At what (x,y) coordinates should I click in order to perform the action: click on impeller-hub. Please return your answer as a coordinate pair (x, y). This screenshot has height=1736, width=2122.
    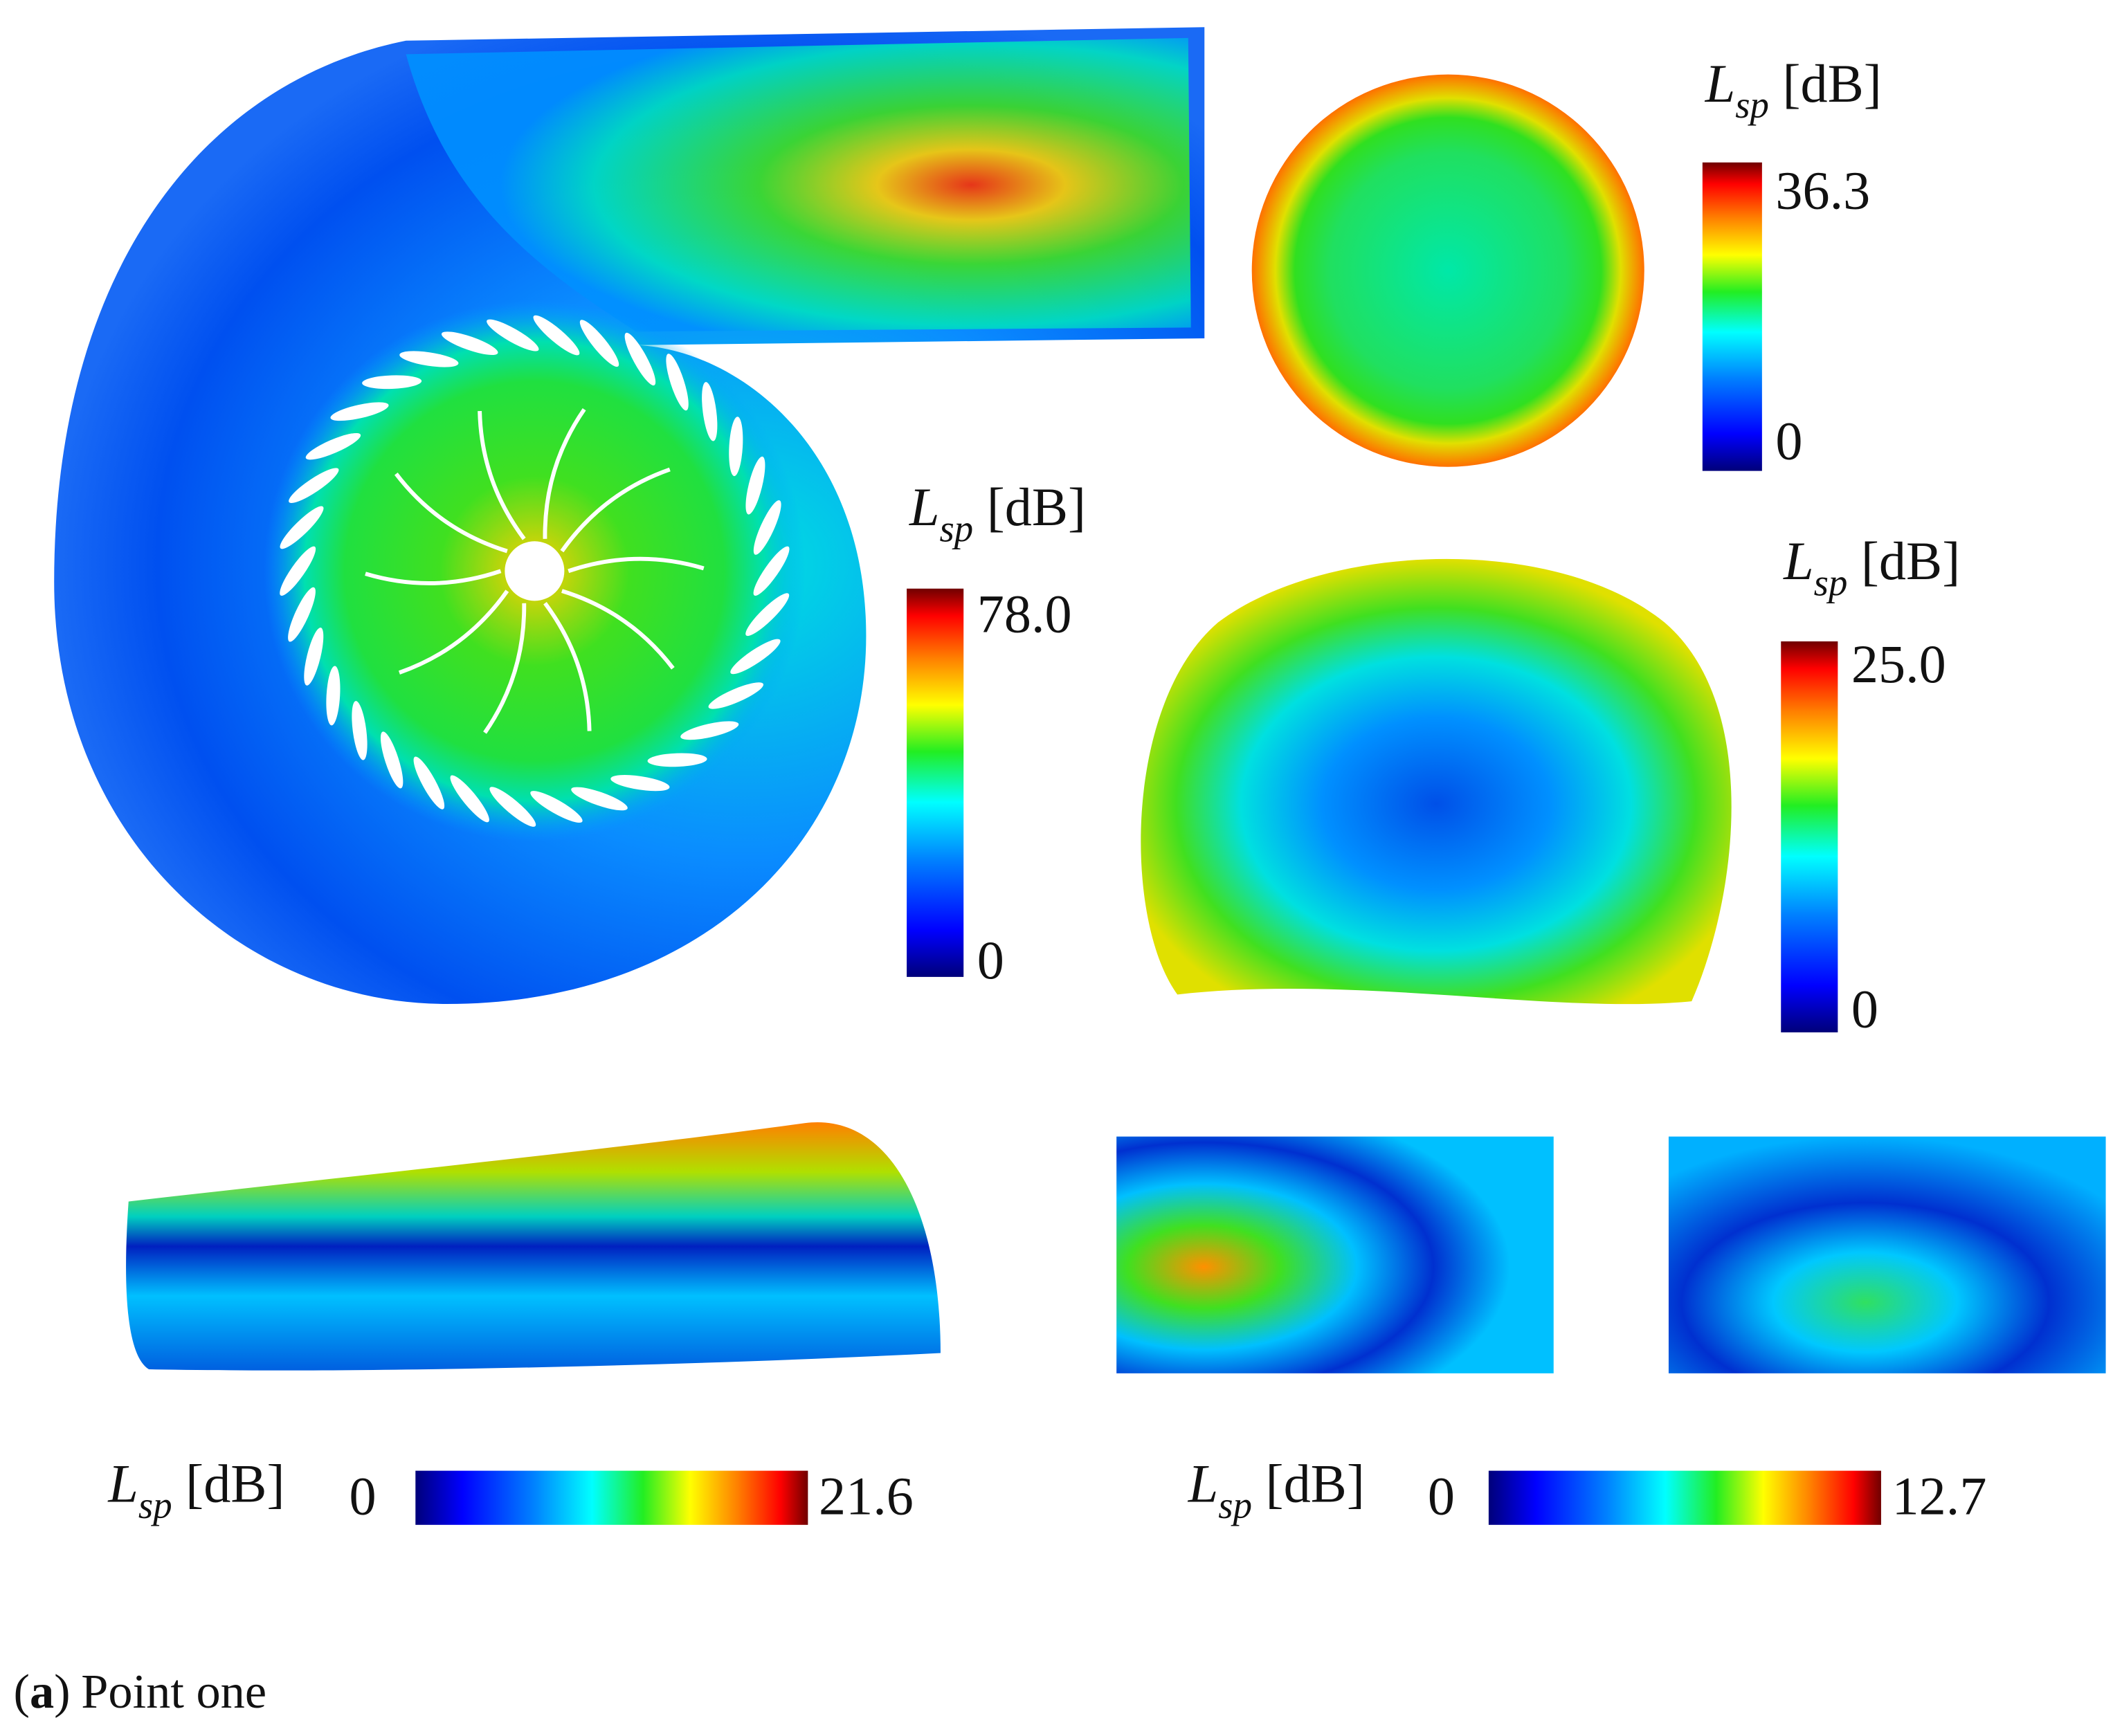
    Looking at the image, I should click on (535, 571).